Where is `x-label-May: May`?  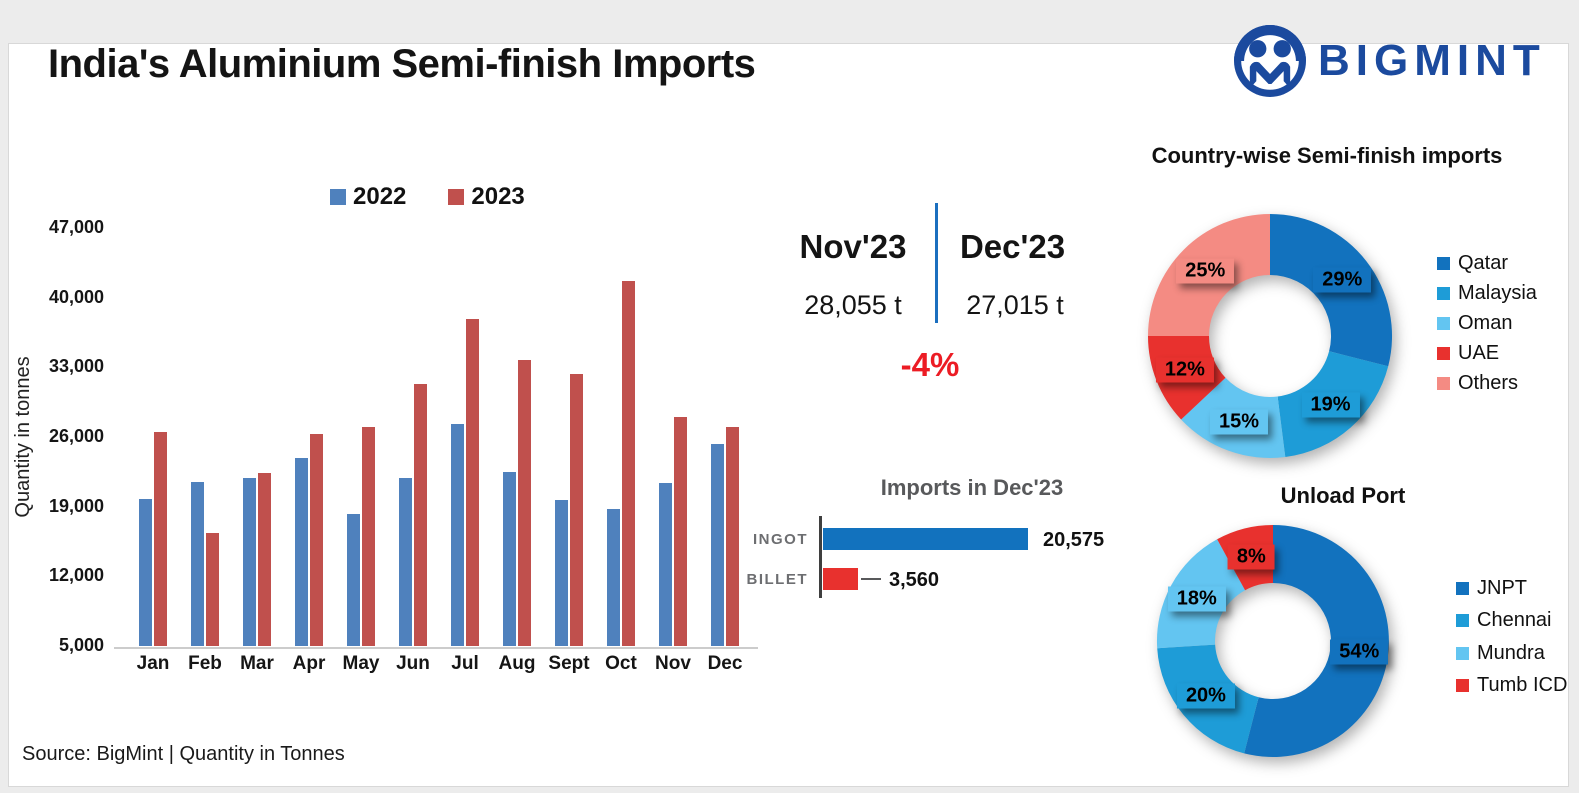 x-label-May: May is located at coordinates (361, 663).